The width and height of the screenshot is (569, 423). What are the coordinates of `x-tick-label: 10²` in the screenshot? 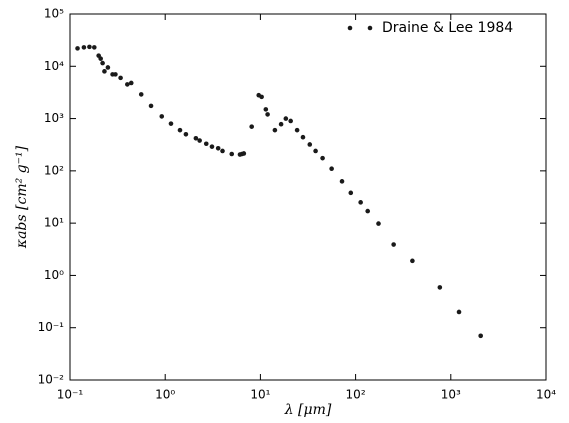 It's located at (356, 395).